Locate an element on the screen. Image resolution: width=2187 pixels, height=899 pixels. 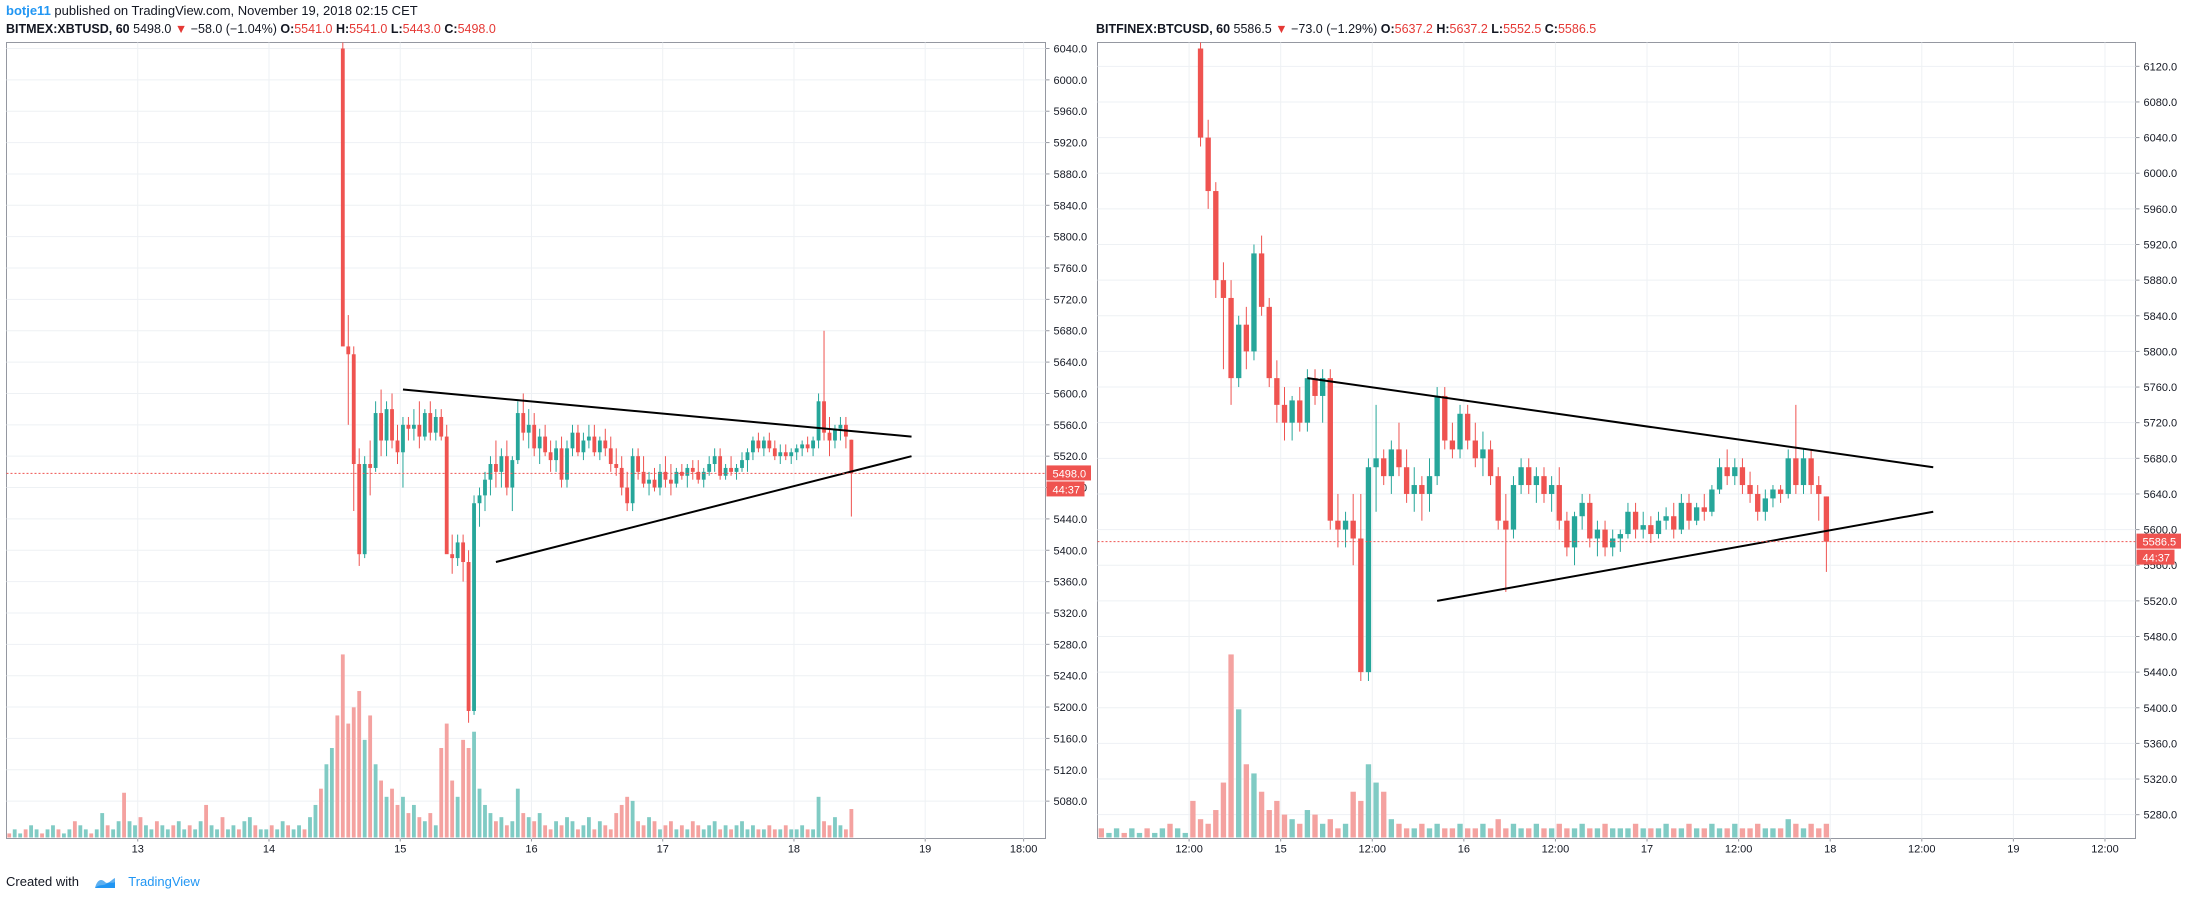
x-tick-label: 12:00 is located at coordinates (1189, 850).